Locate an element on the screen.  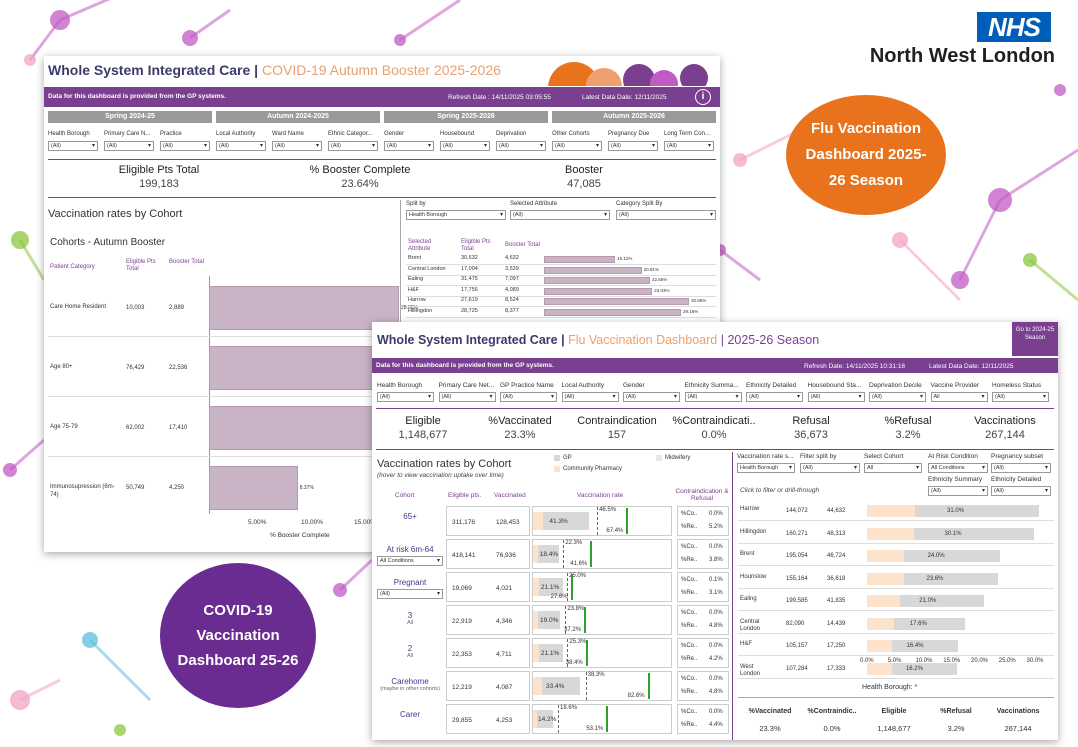
axis-tick: 5.0% is located at coordinates (894, 661).